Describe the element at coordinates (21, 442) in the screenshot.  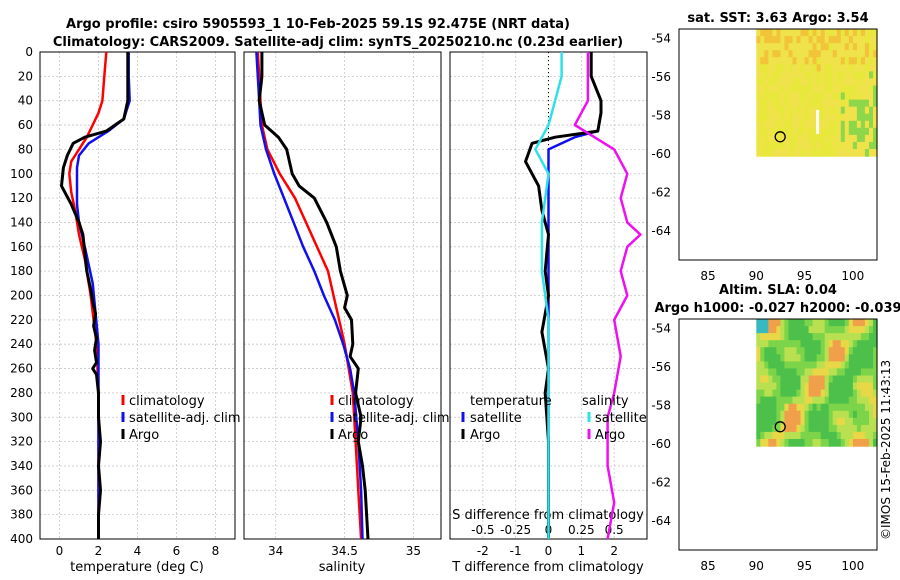
I see `y-tick-label: 320` at that location.